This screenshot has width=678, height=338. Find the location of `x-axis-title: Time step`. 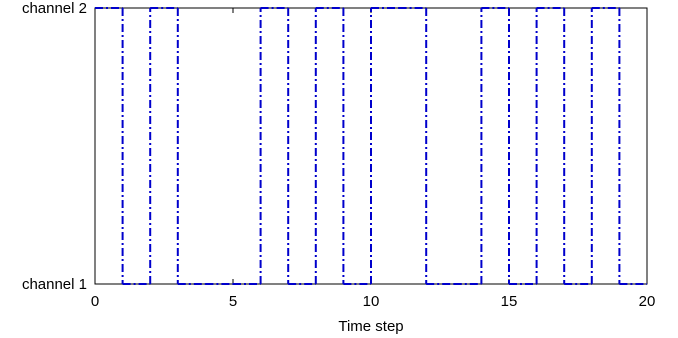

x-axis-title: Time step is located at coordinates (370, 326).